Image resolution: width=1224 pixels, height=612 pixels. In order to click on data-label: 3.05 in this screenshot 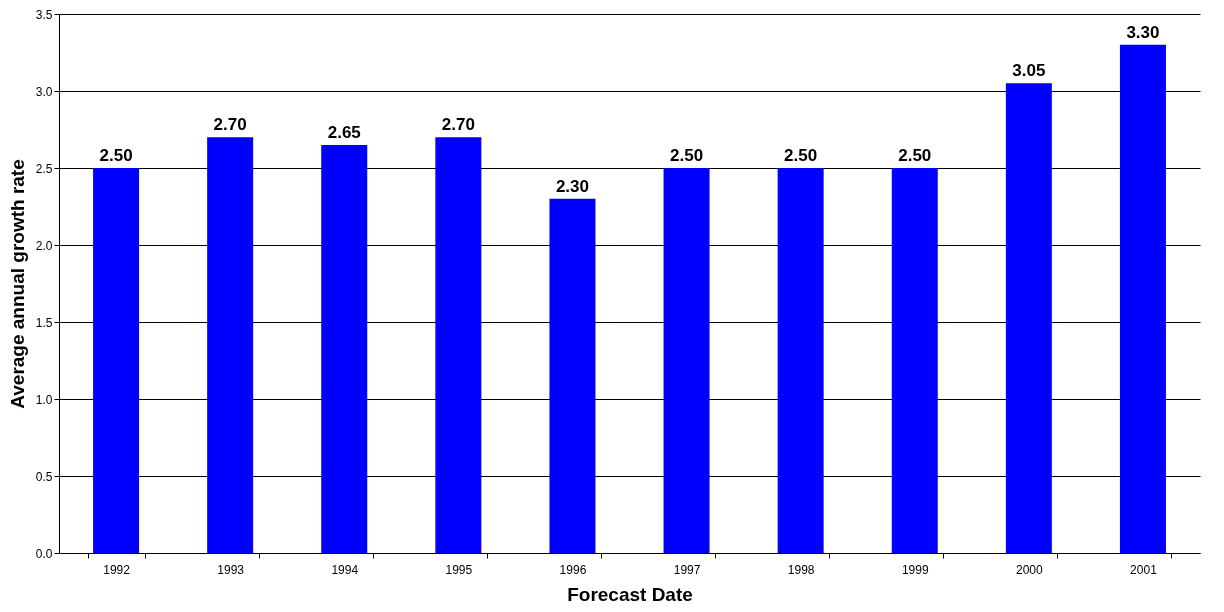, I will do `click(1029, 71)`.